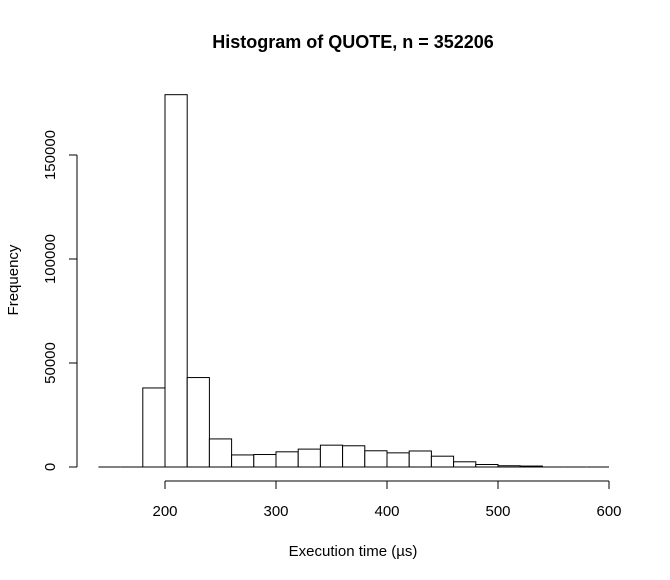 The image size is (670, 580). Describe the element at coordinates (50, 155) in the screenshot. I see `y-tick-label-150000: 150000` at that location.